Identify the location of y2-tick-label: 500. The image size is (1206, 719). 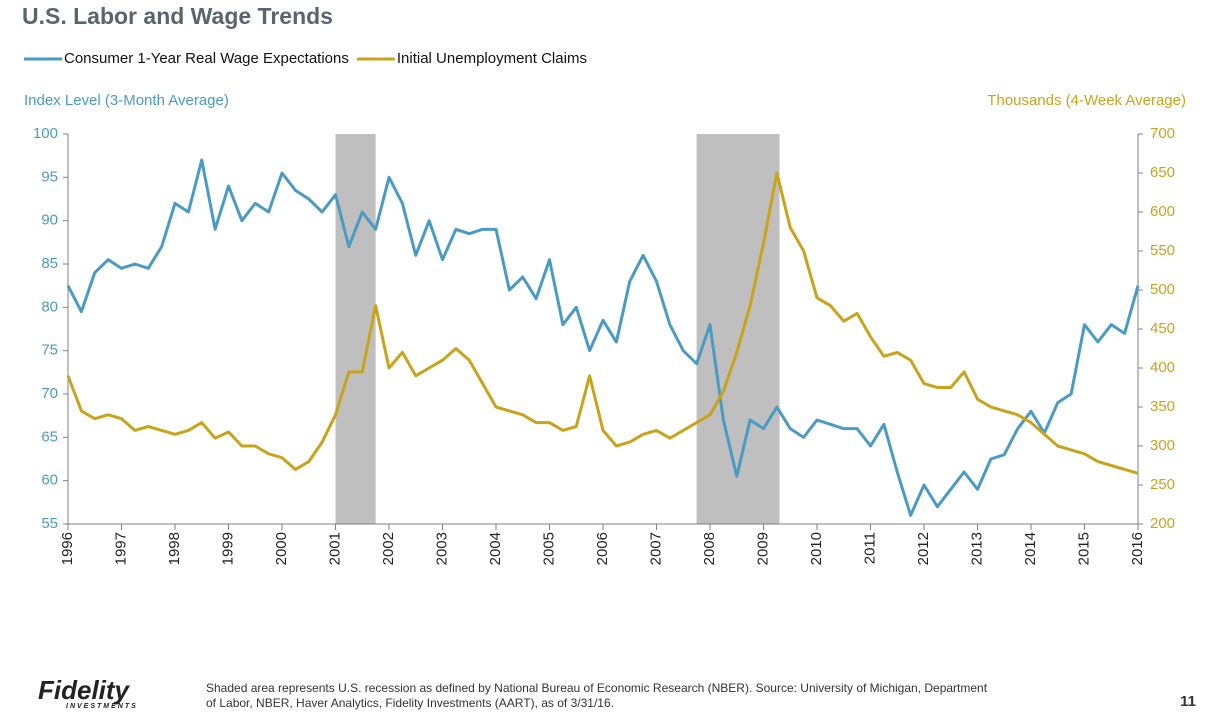
(1162, 289).